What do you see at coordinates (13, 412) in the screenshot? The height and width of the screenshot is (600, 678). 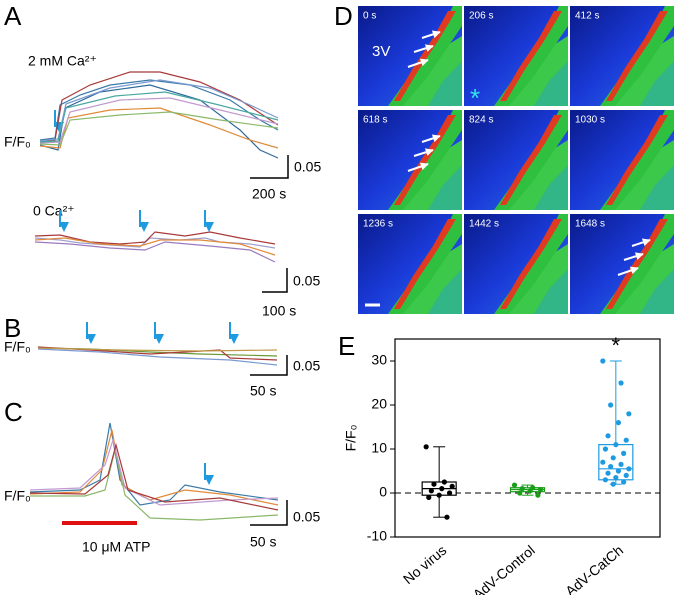 I see `panel-label: C` at bounding box center [13, 412].